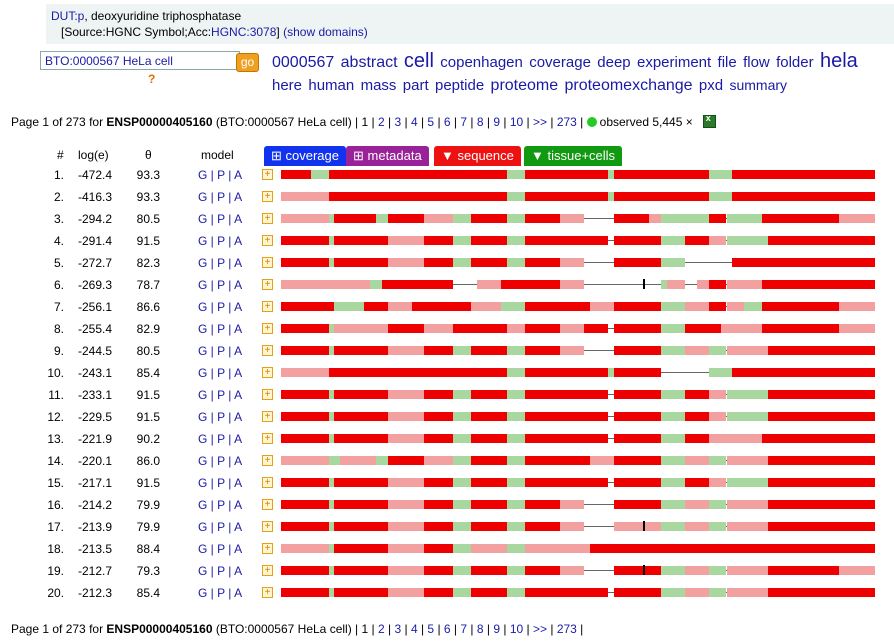 This screenshot has width=894, height=641. Describe the element at coordinates (378, 85) in the screenshot. I see `tag-mass: mass` at that location.